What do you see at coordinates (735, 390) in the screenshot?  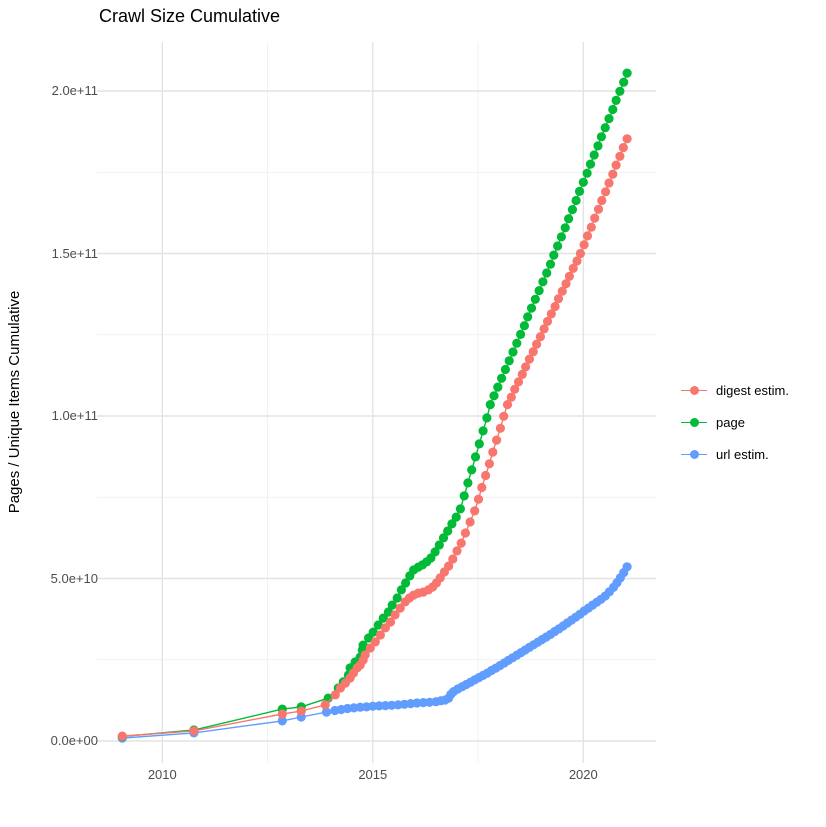 I see `legend-item-digest-estim: digest estim.` at bounding box center [735, 390].